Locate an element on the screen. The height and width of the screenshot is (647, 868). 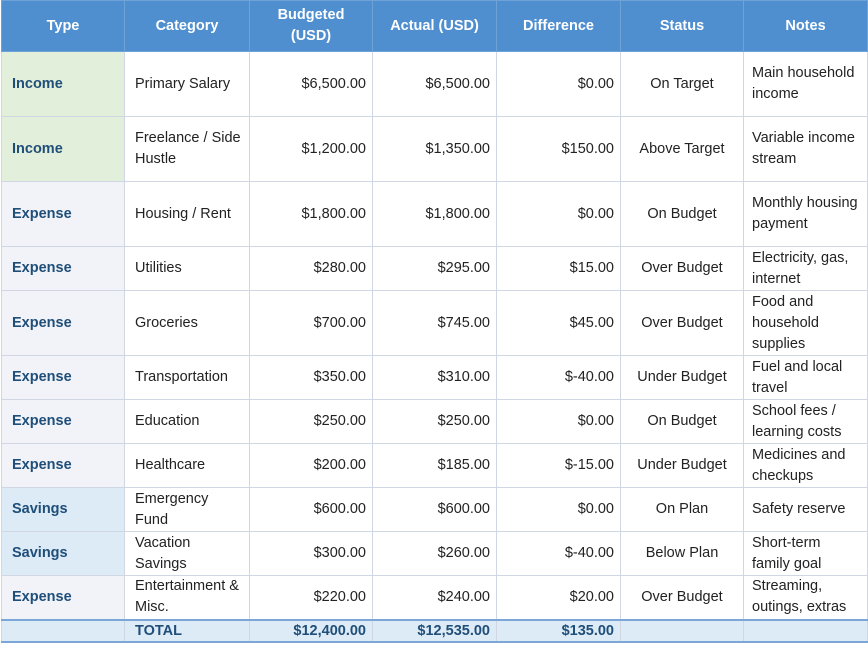
status-cell: On Plan is located at coordinates (682, 509).